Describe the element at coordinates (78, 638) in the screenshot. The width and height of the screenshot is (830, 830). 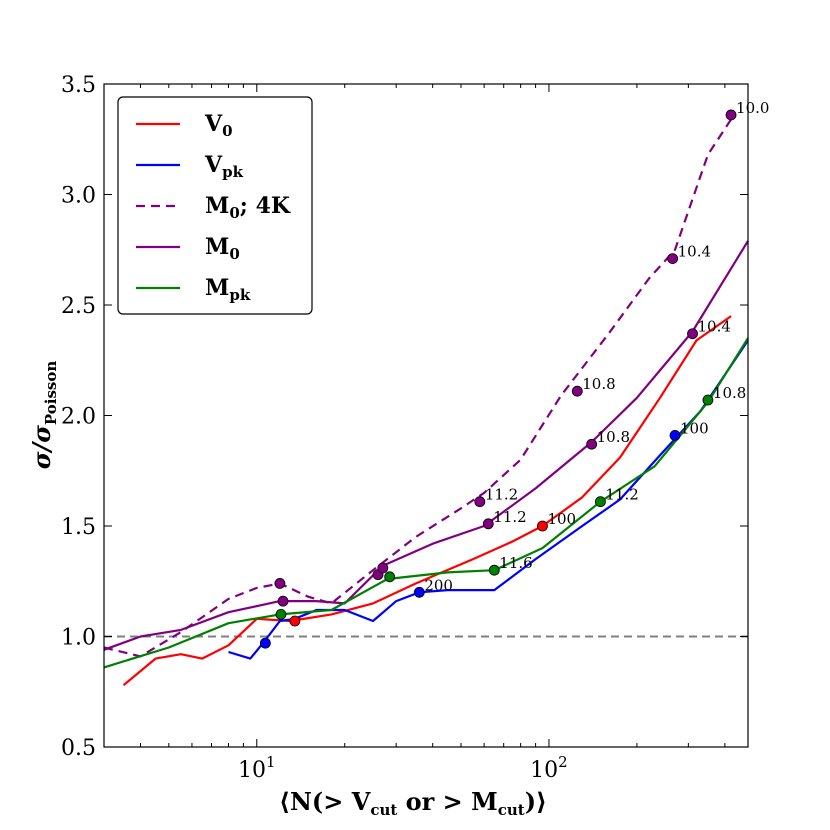
I see `y-tick-label: 1.0` at that location.